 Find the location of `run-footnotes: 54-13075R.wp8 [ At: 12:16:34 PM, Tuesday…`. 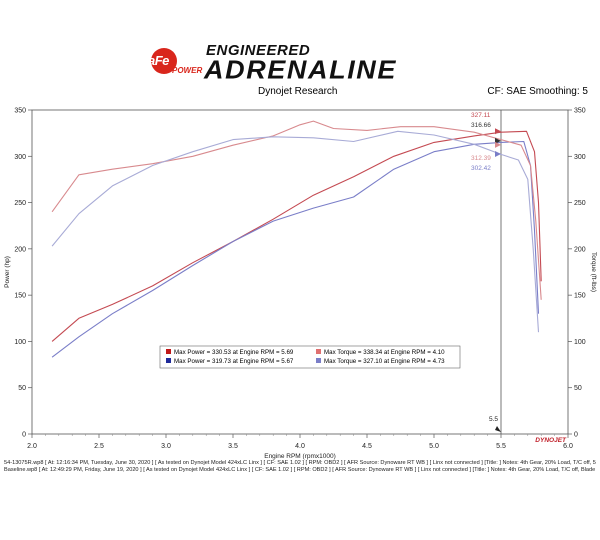

run-footnotes: 54-13075R.wp8 [ At: 12:16:34 PM, Tuesday… is located at coordinates (300, 467).